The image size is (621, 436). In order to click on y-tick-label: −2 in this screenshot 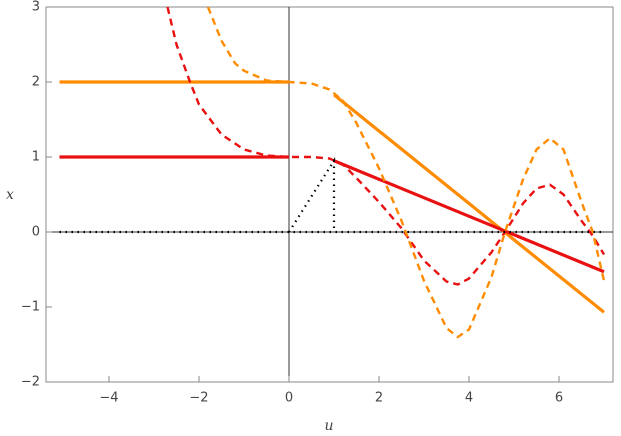, I will do `click(30, 382)`.